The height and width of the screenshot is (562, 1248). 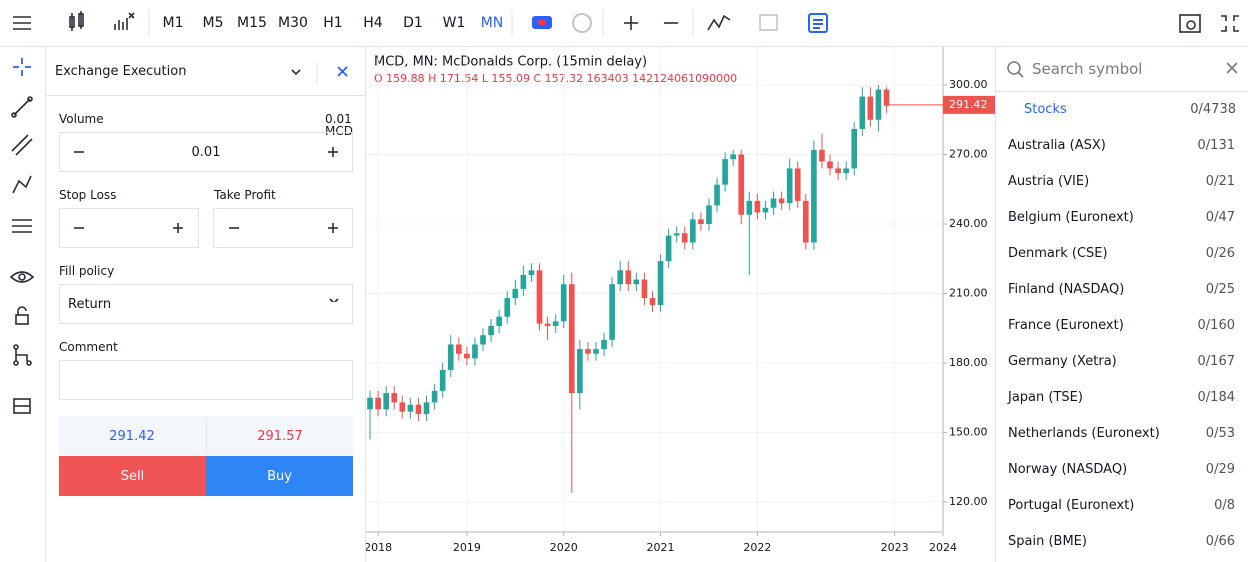 I want to click on tool-icons, so click(x=23, y=304).